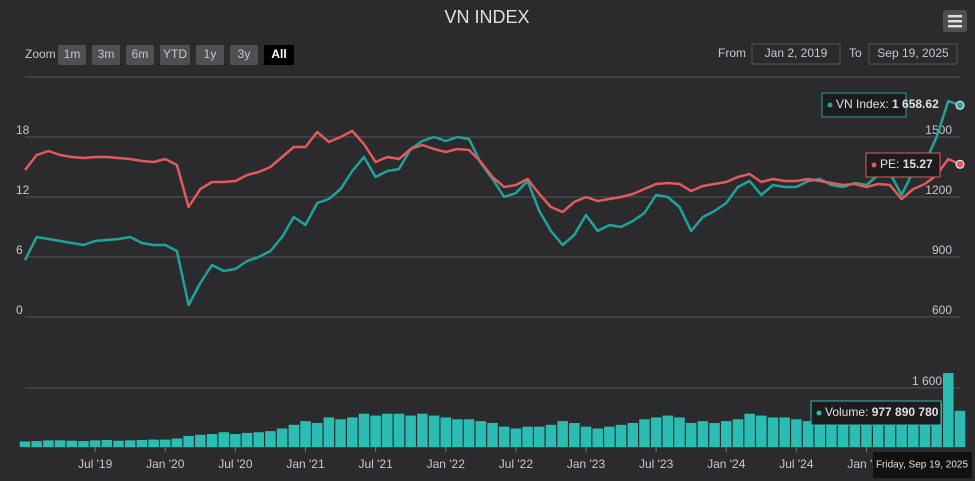  What do you see at coordinates (938, 190) in the screenshot?
I see `y2-tick-label: 1200` at bounding box center [938, 190].